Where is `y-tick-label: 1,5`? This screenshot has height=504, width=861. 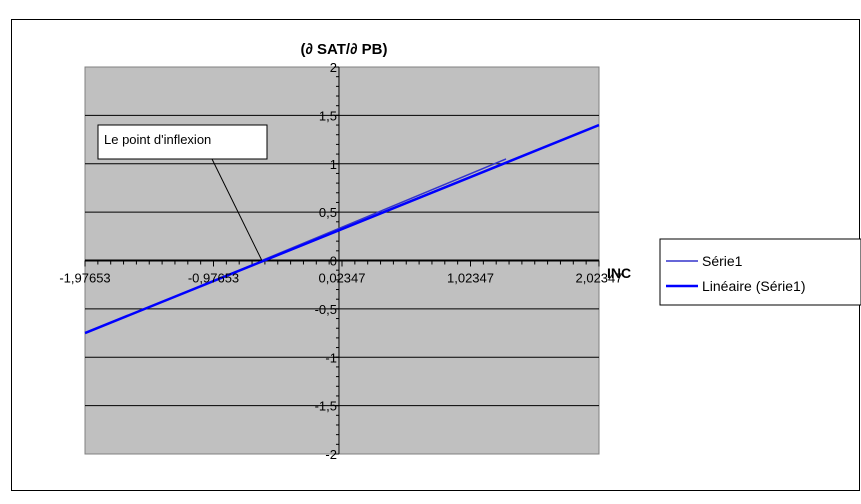
y-tick-label: 1,5 is located at coordinates (328, 115).